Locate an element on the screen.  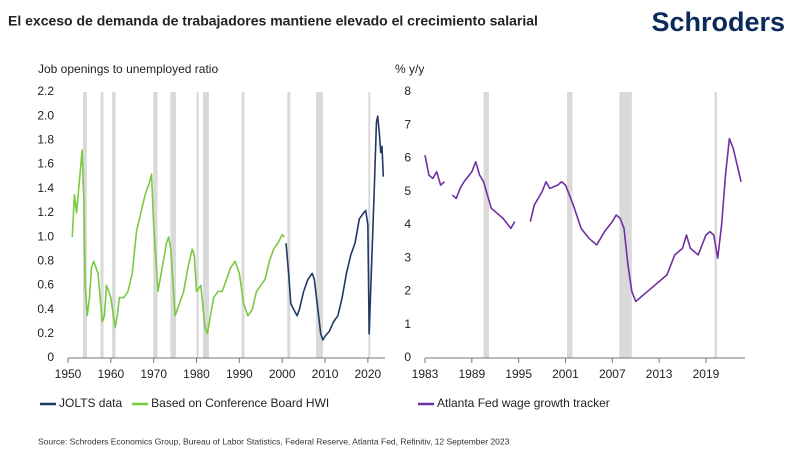
y-tick-label: 1.6 is located at coordinates (45, 164).